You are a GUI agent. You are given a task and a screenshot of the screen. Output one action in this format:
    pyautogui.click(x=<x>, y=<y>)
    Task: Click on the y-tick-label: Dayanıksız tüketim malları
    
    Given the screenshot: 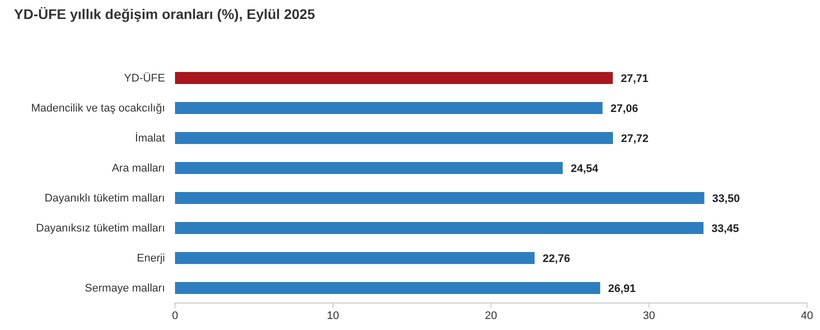 What is the action you would take?
    pyautogui.click(x=100, y=228)
    